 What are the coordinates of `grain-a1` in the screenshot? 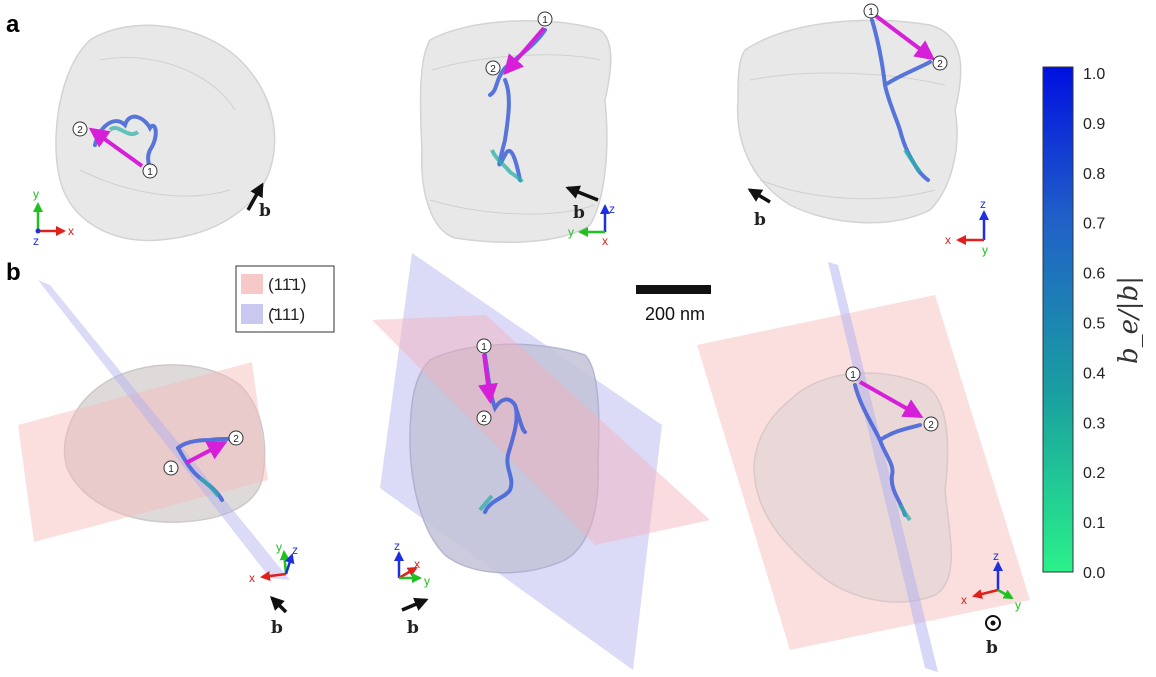 It's located at (165, 133).